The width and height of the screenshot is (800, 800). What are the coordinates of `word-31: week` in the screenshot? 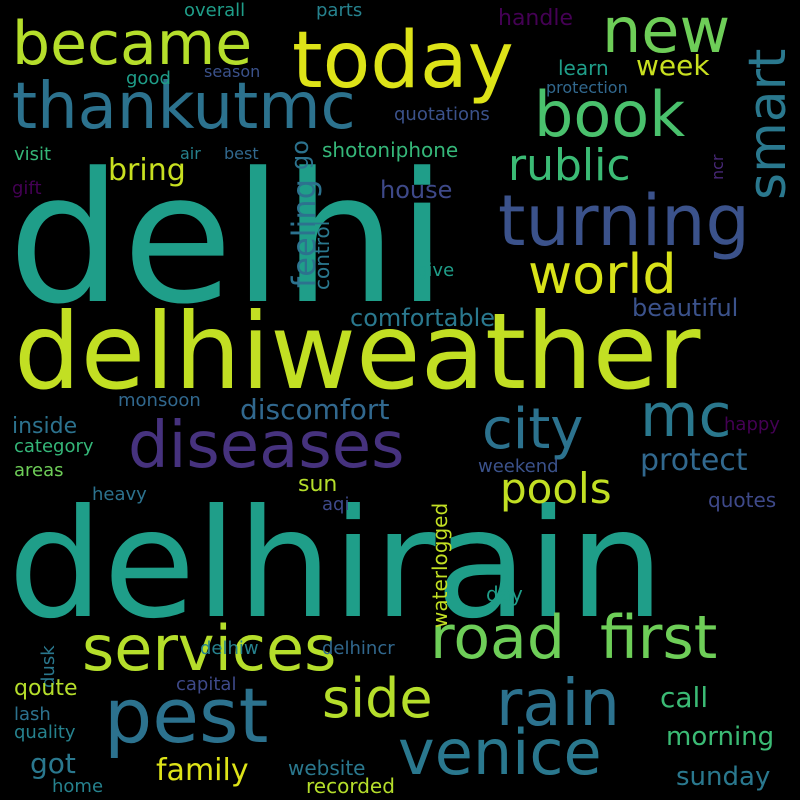 It's located at (673, 65).